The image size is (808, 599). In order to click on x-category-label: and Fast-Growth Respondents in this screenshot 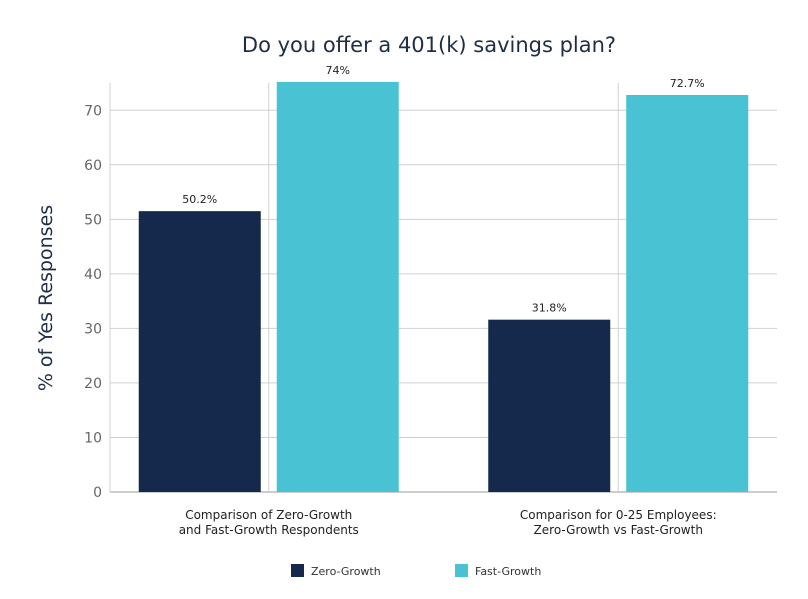, I will do `click(269, 530)`.